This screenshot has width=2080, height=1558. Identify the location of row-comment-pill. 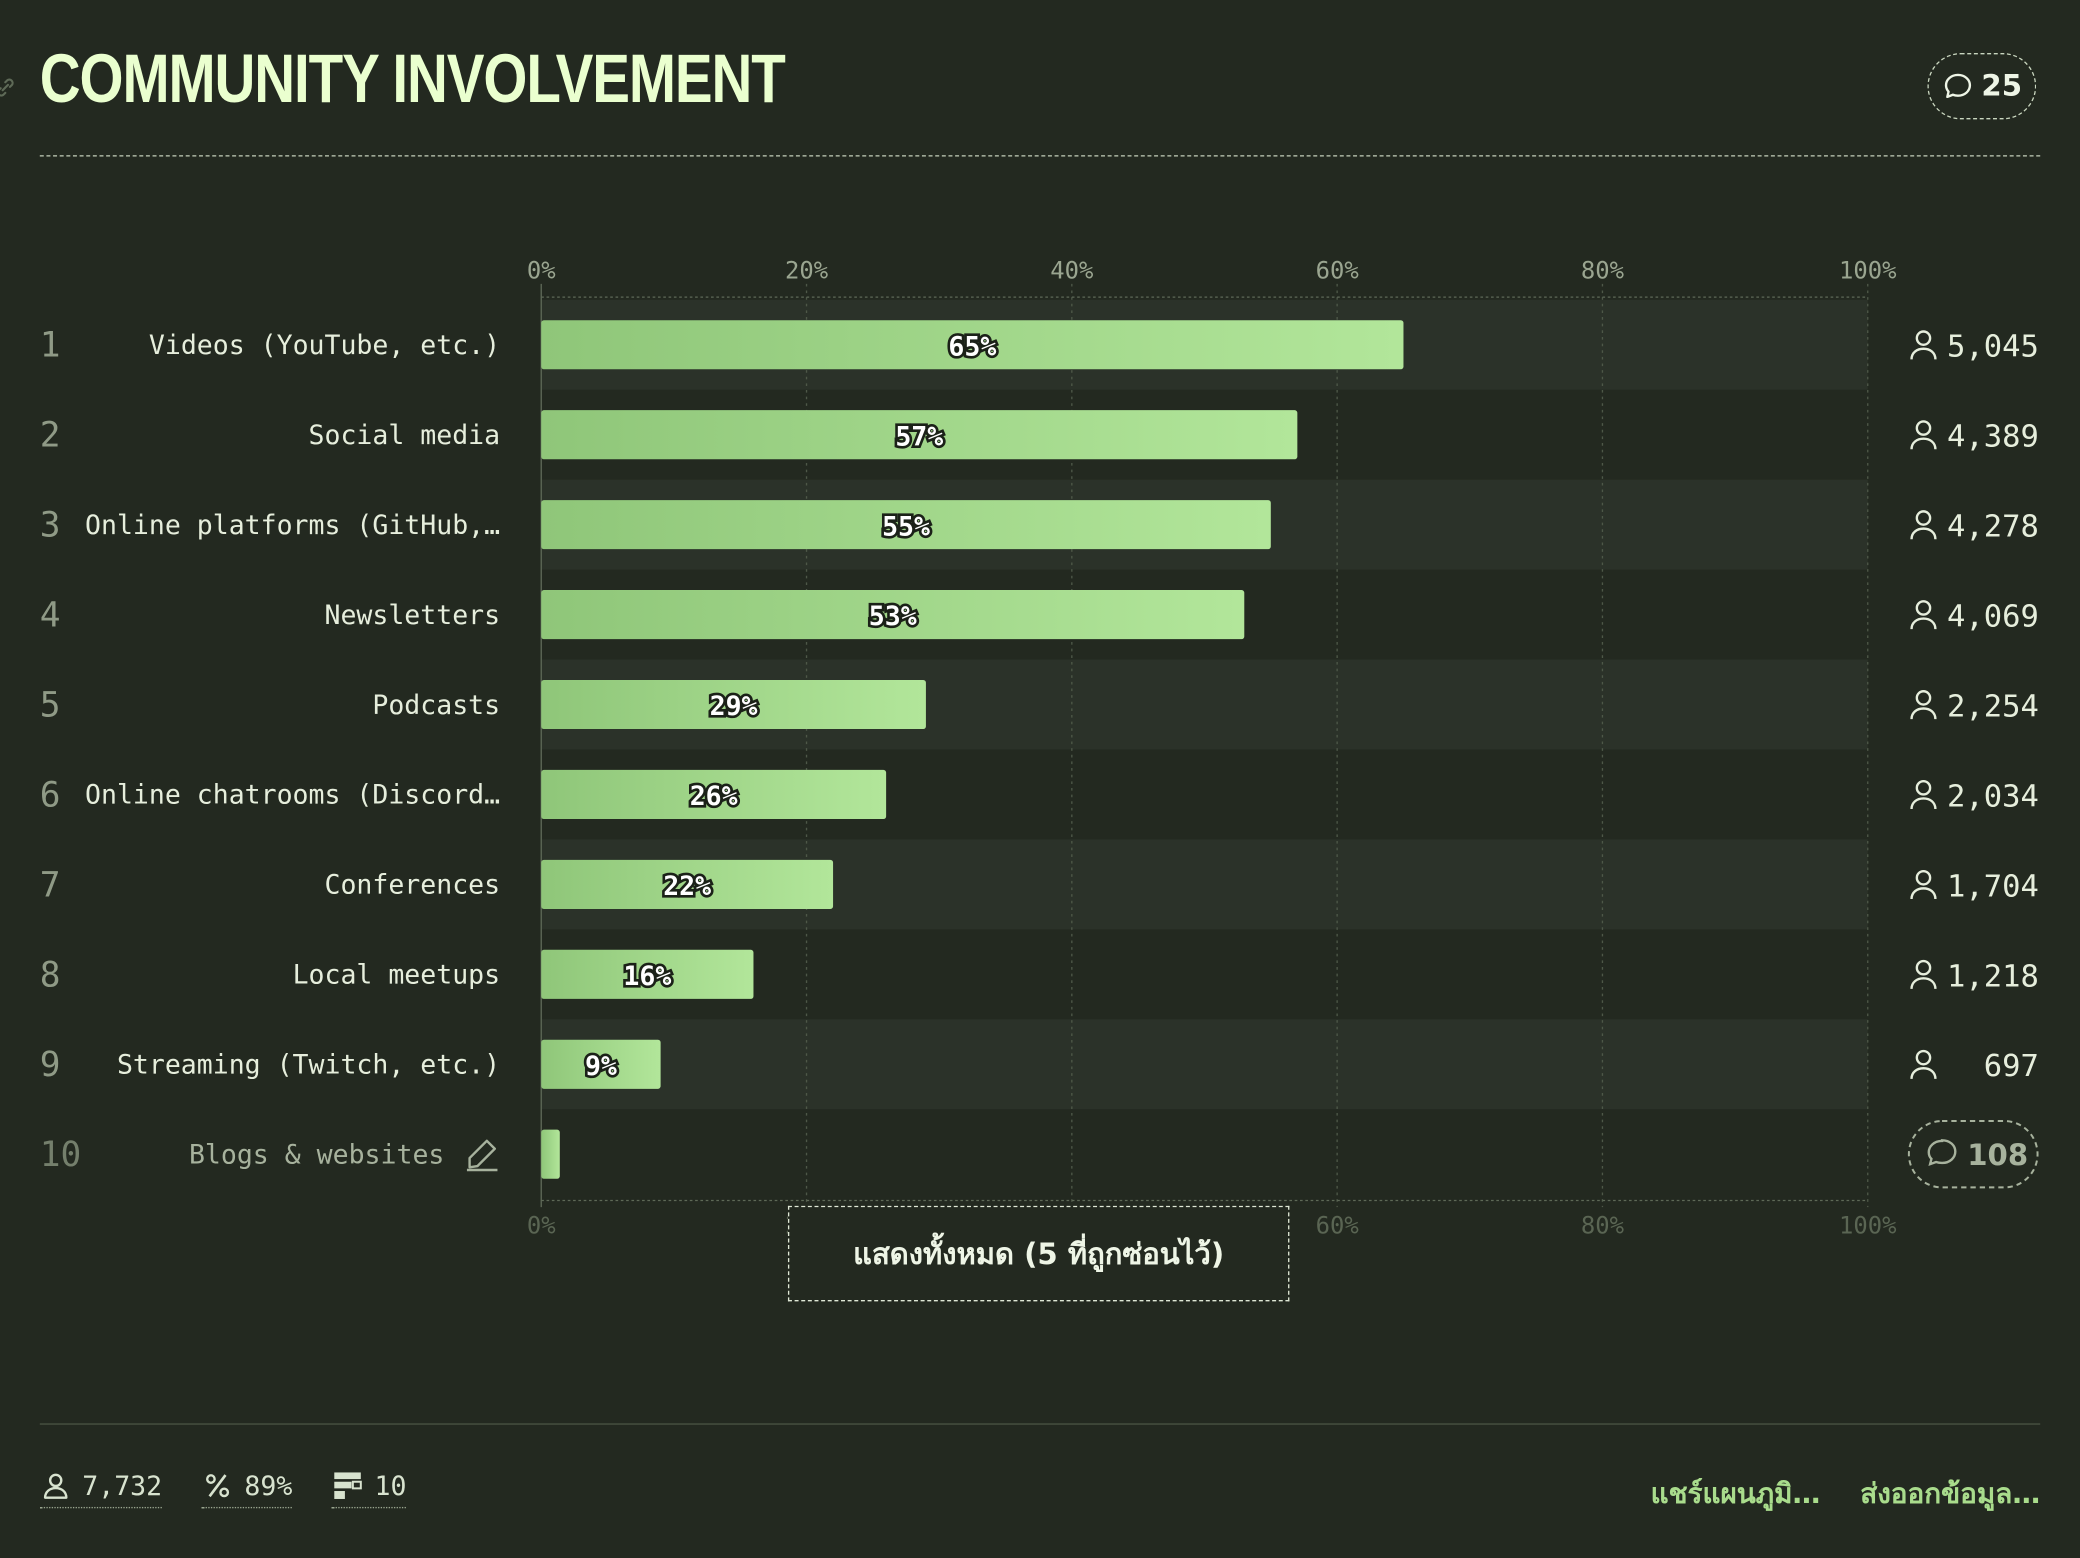
(1973, 1154).